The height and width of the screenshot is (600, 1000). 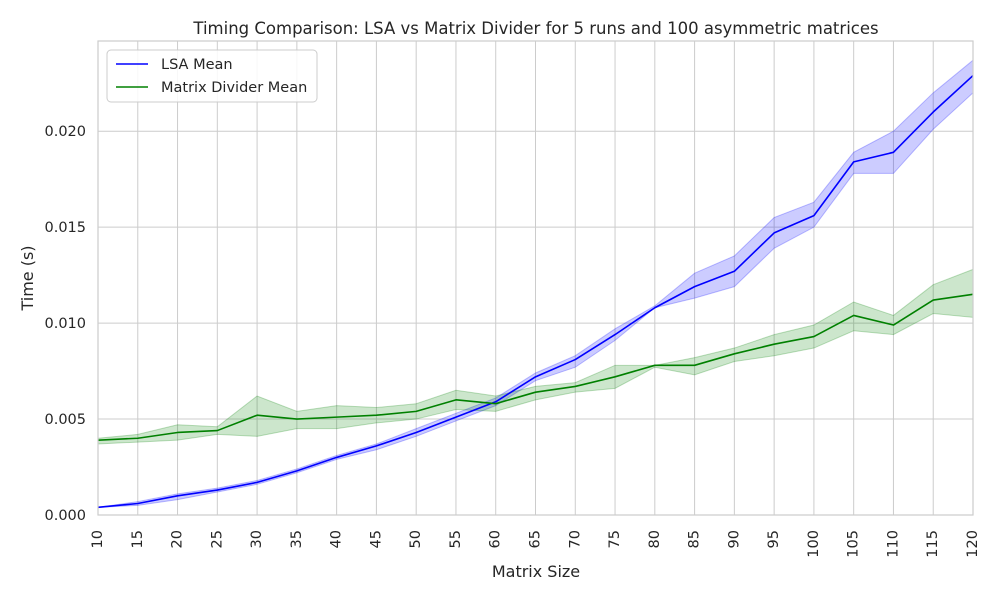 What do you see at coordinates (536, 571) in the screenshot?
I see `x-axis-label: Matrix Size` at bounding box center [536, 571].